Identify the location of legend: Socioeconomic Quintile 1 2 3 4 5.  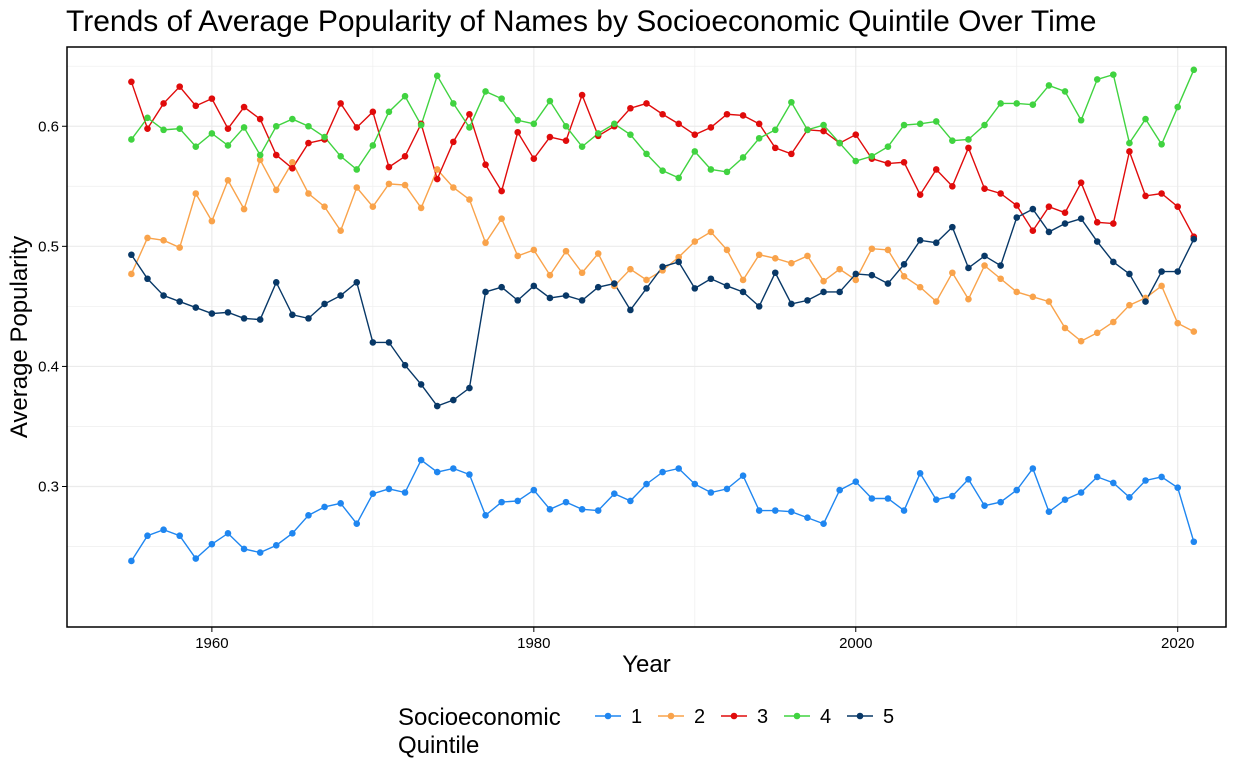
(646, 731).